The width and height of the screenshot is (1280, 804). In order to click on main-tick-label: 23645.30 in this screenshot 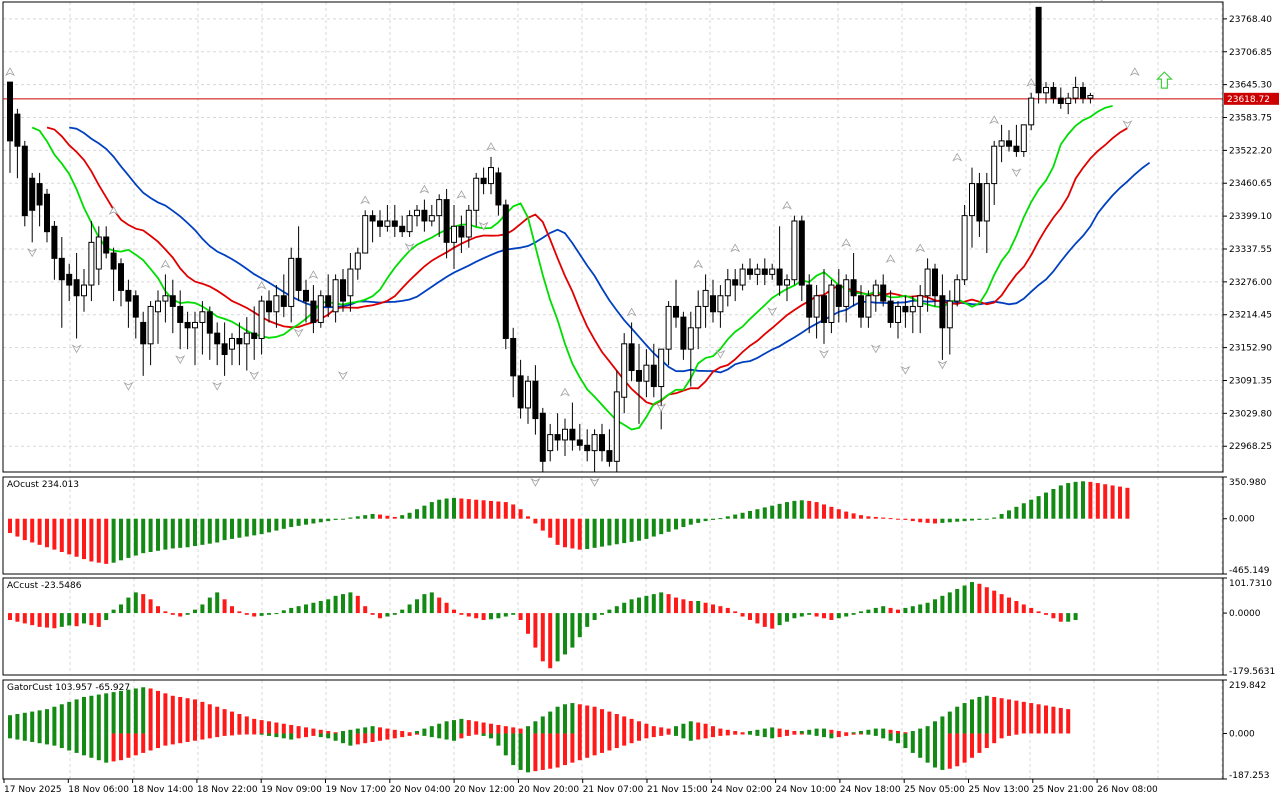, I will do `click(1250, 86)`.